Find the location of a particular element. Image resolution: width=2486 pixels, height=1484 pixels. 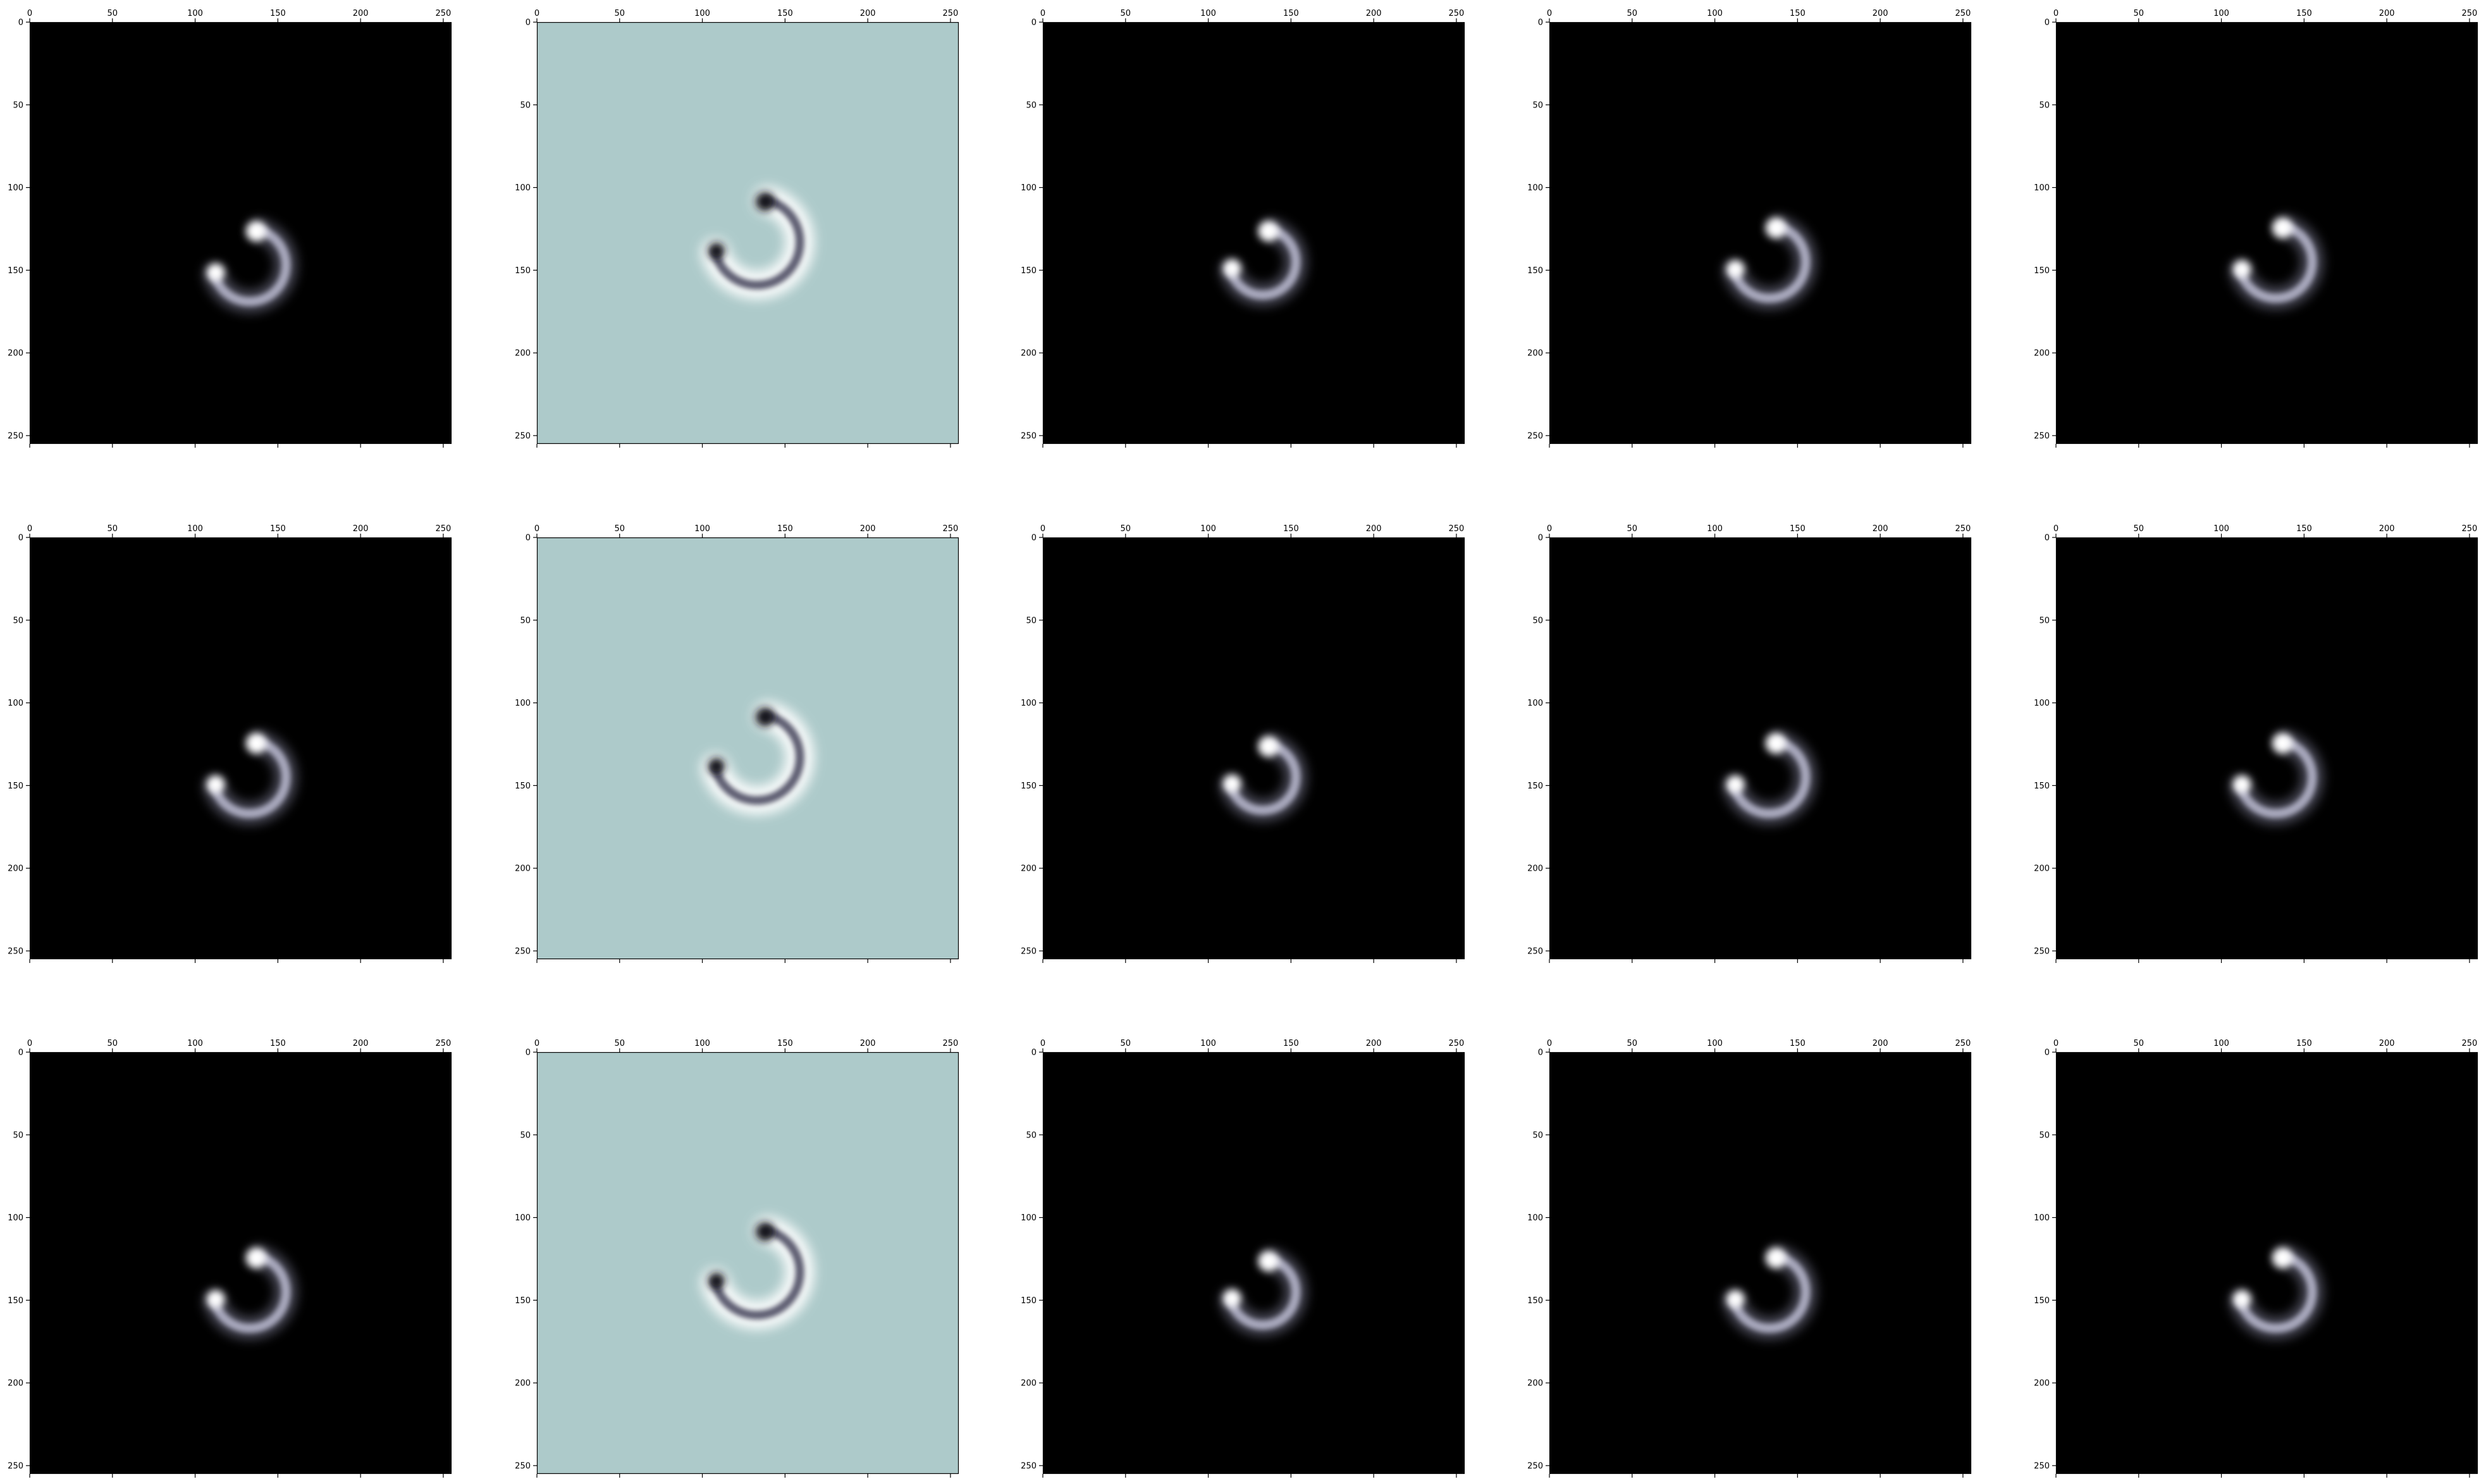

image-panel-r1-c1: 0 50 100 150 200 250 0 50 100 150 200 250 is located at coordinates (230, 228).